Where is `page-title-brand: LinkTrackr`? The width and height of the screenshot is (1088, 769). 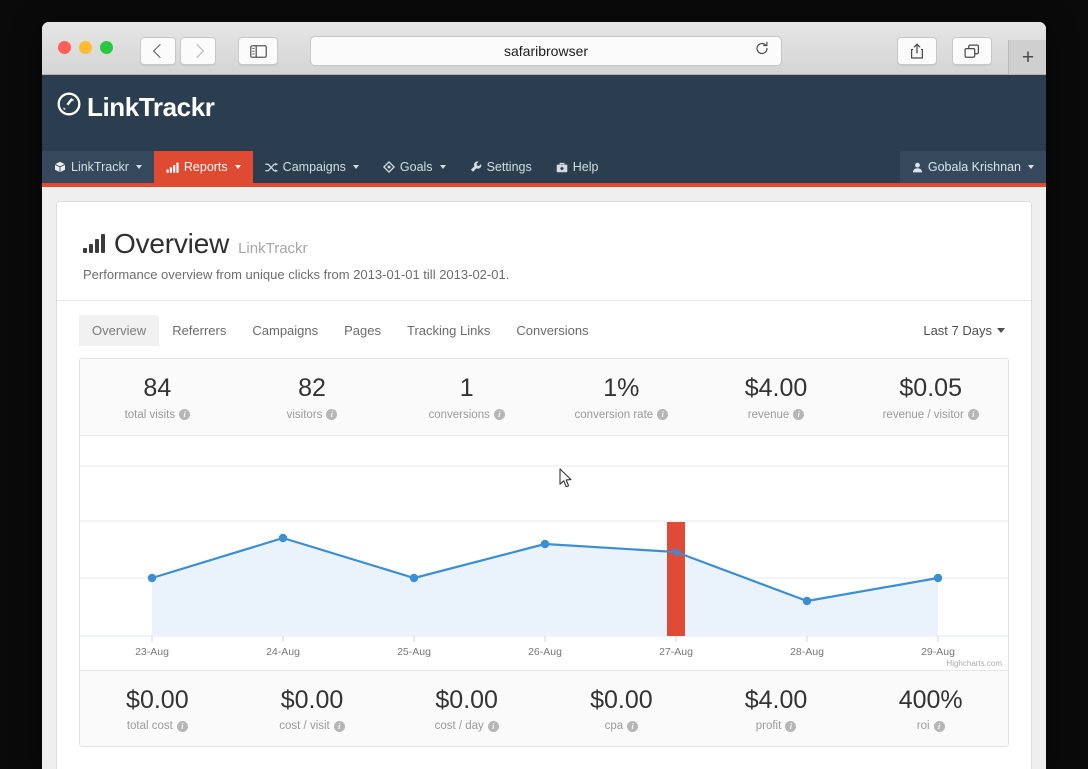 page-title-brand: LinkTrackr is located at coordinates (273, 248).